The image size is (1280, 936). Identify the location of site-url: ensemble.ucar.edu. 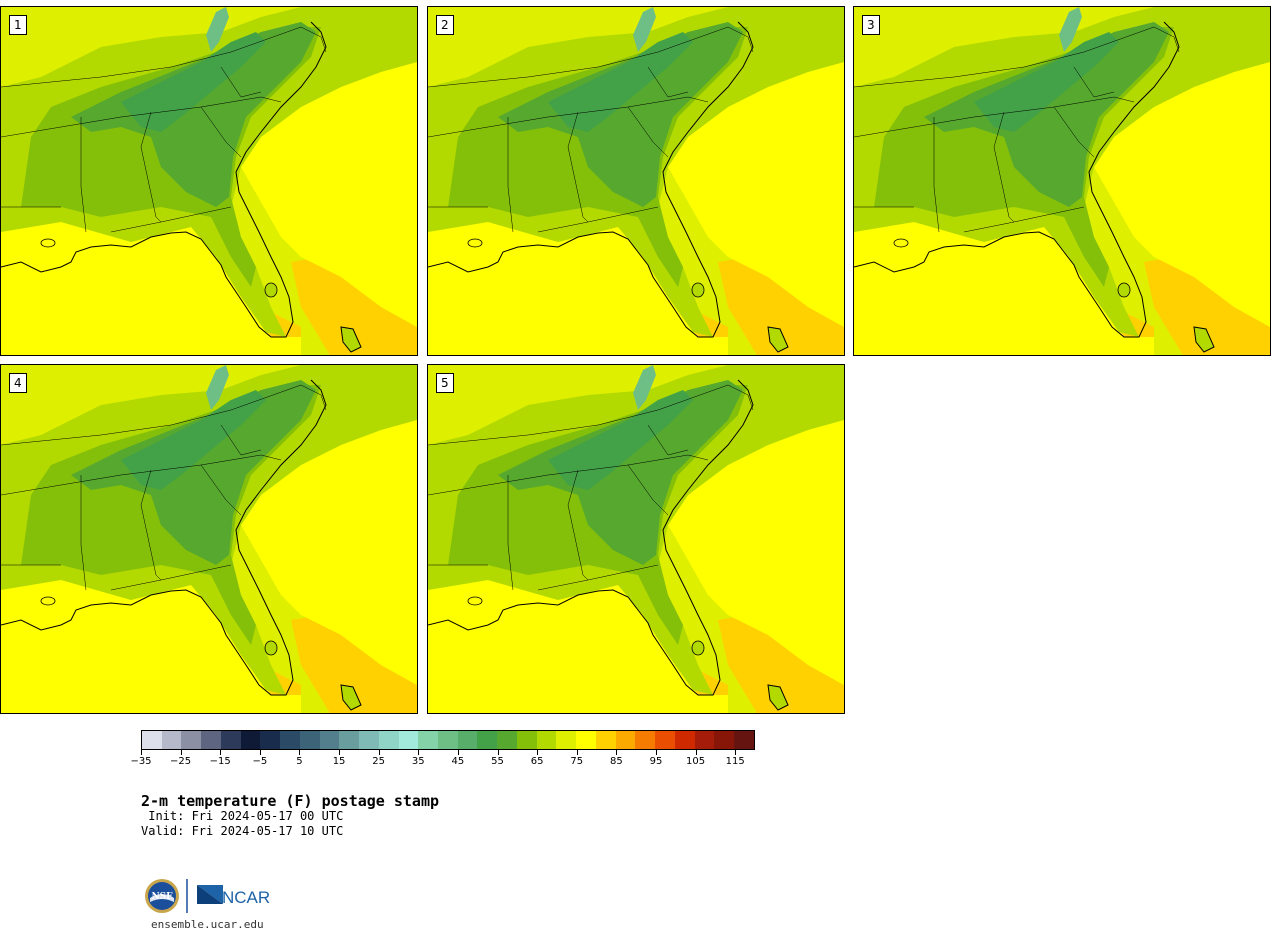
(207, 924).